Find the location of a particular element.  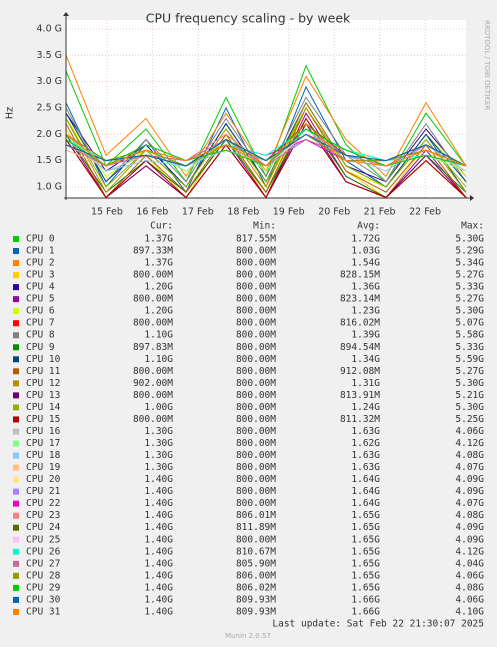

legend-value: 5.30G is located at coordinates (469, 311).